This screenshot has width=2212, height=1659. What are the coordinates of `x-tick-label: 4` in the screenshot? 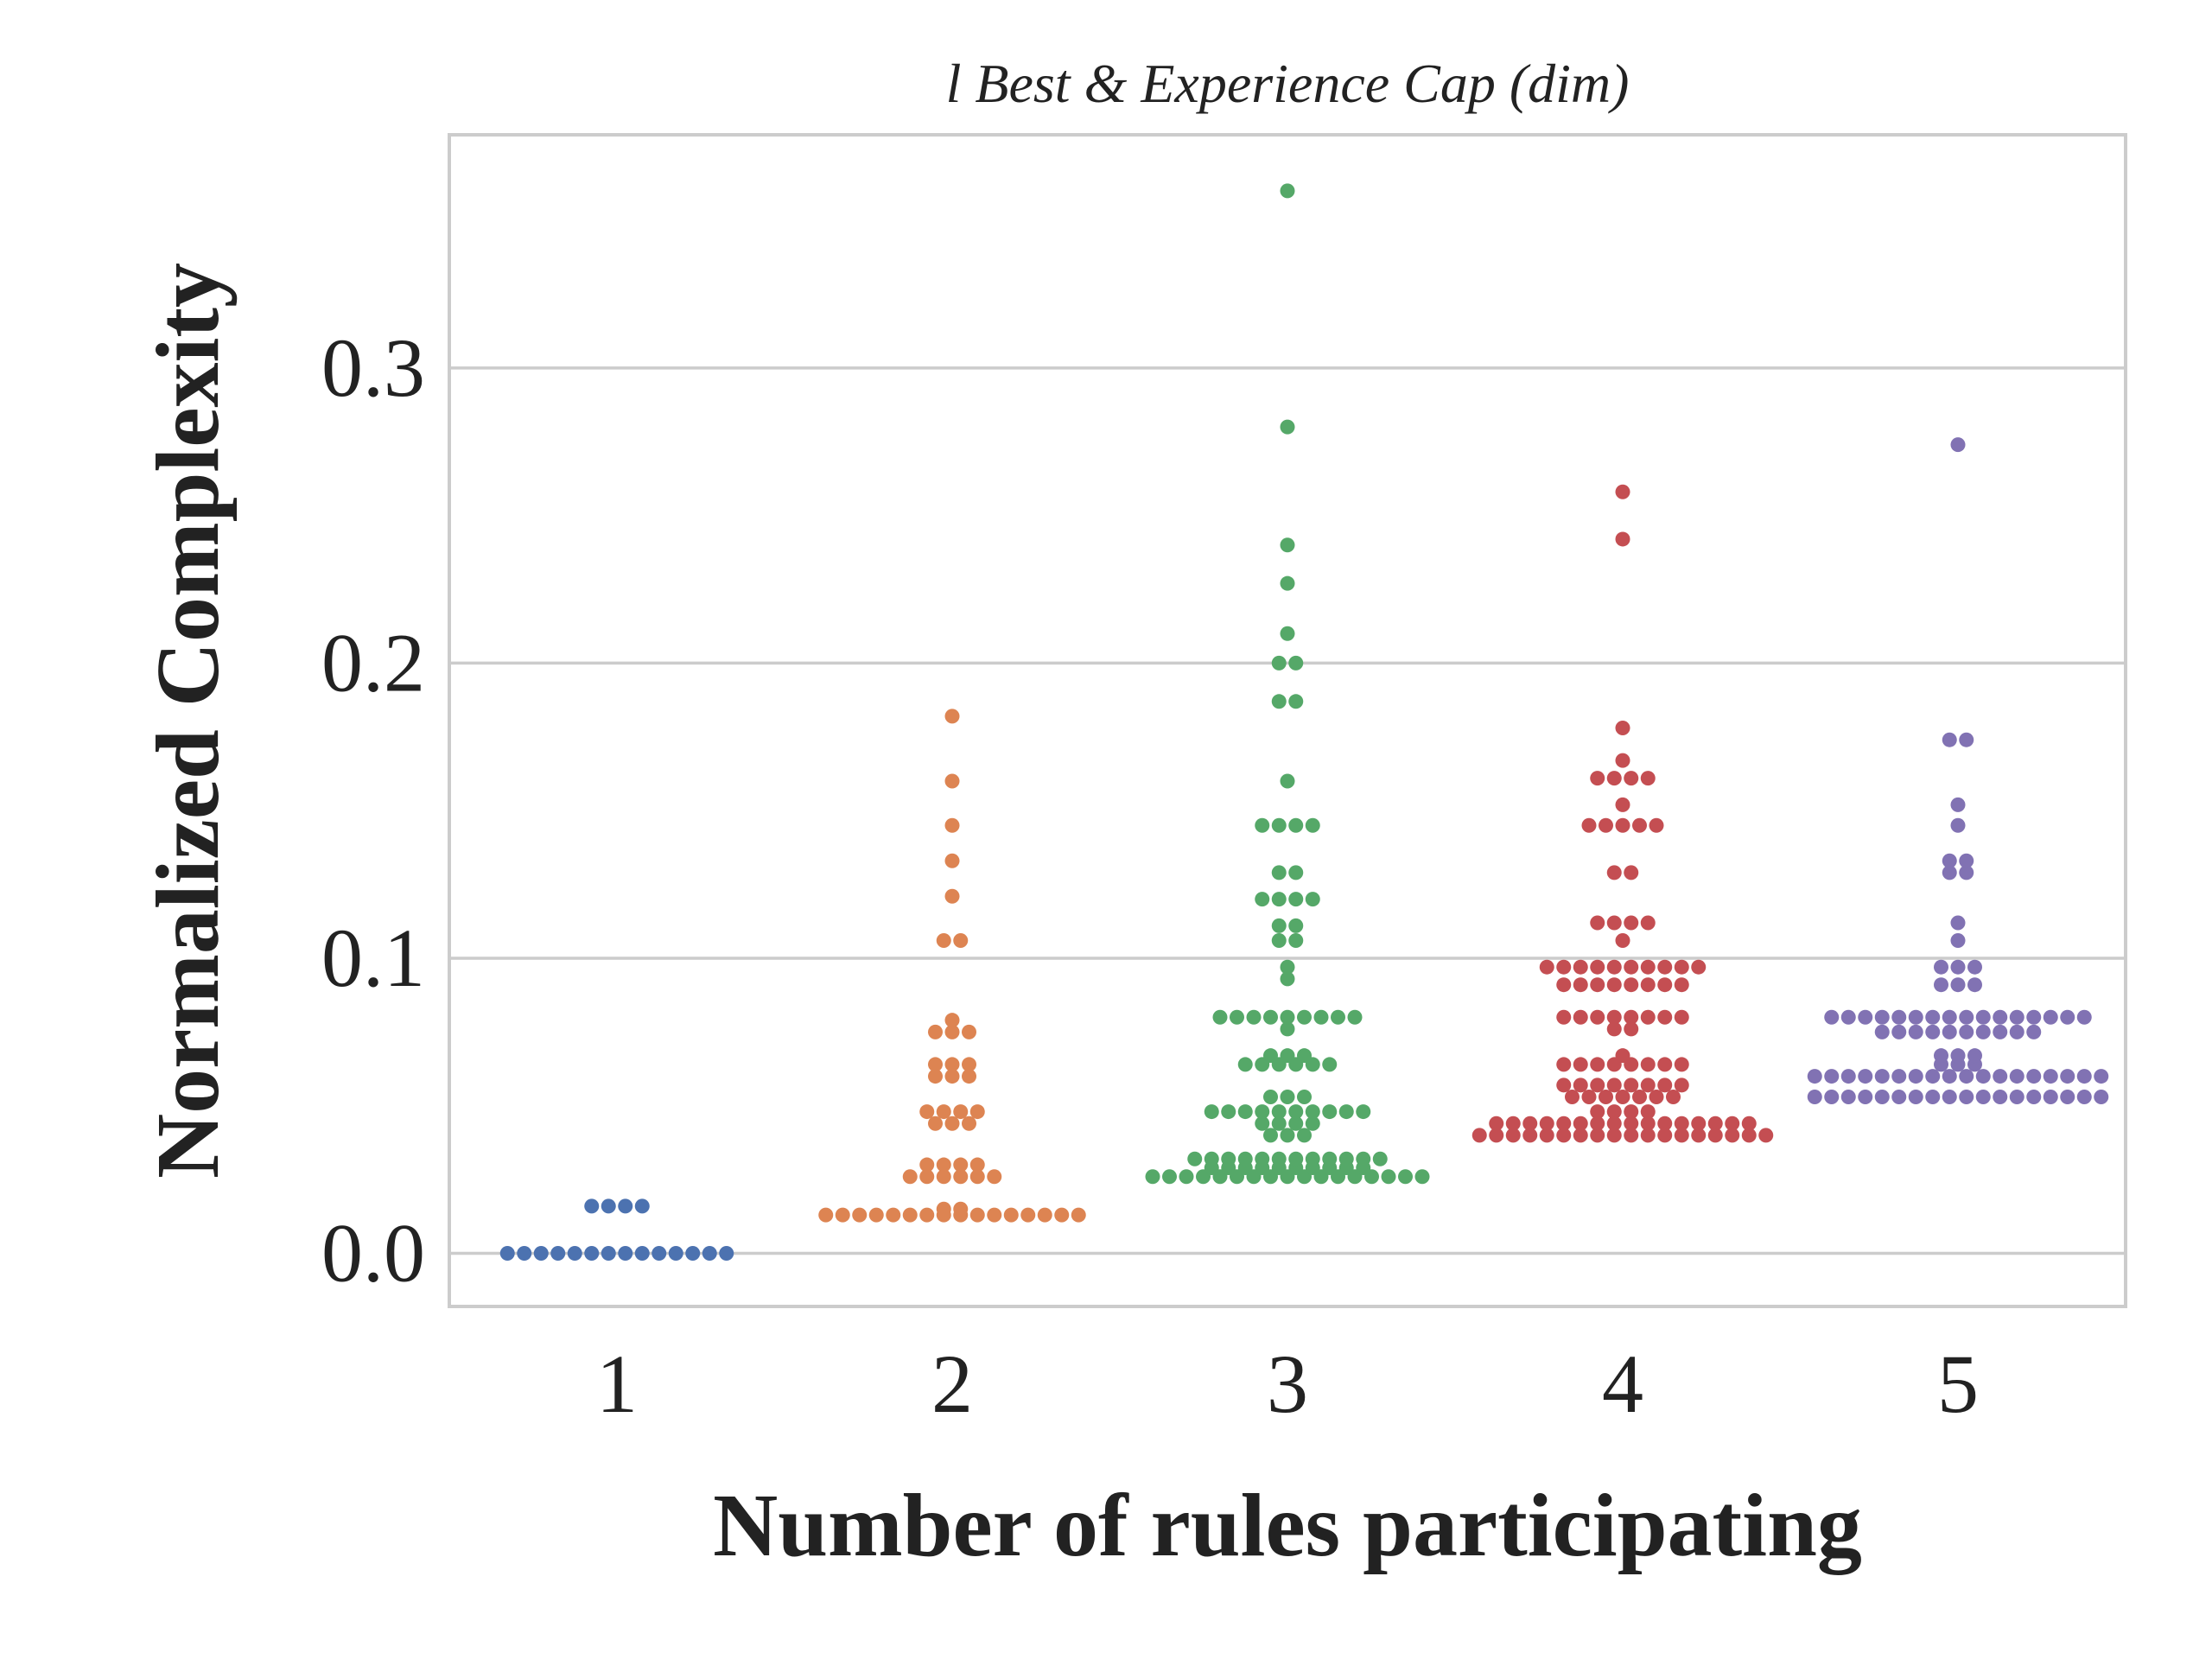 It's located at (1622, 1384).